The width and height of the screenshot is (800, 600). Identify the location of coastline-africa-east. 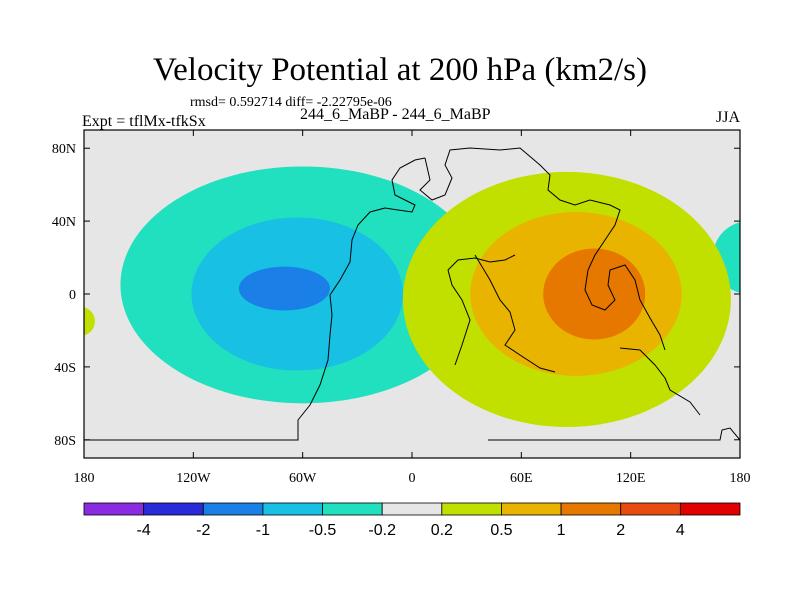
(515, 313).